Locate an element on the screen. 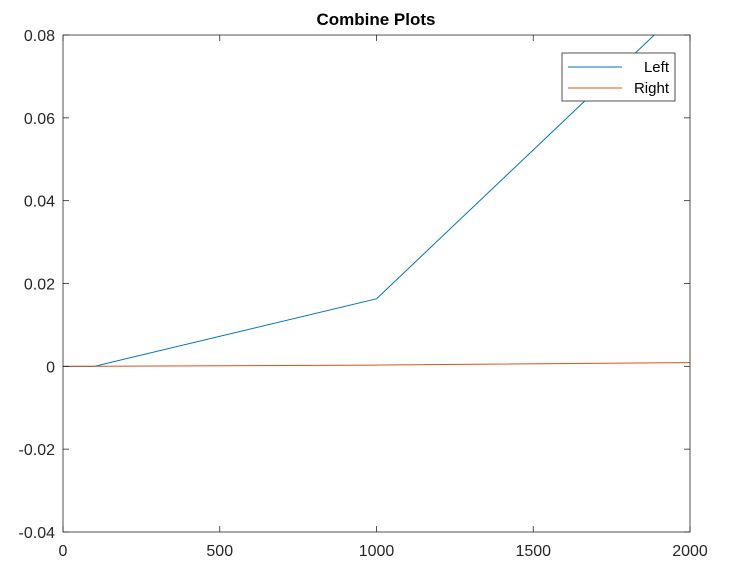 The image size is (741, 577). legend-label-left: Left is located at coordinates (657, 67).